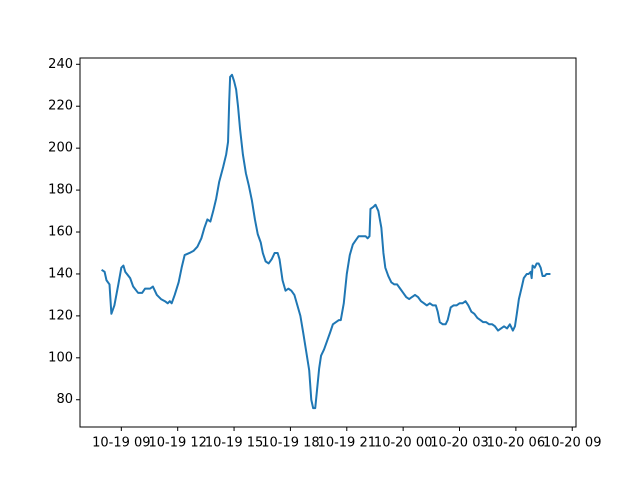 Image resolution: width=640 pixels, height=480 pixels. What do you see at coordinates (290, 443) in the screenshot?
I see `x-tick-label: 10-19 18` at bounding box center [290, 443].